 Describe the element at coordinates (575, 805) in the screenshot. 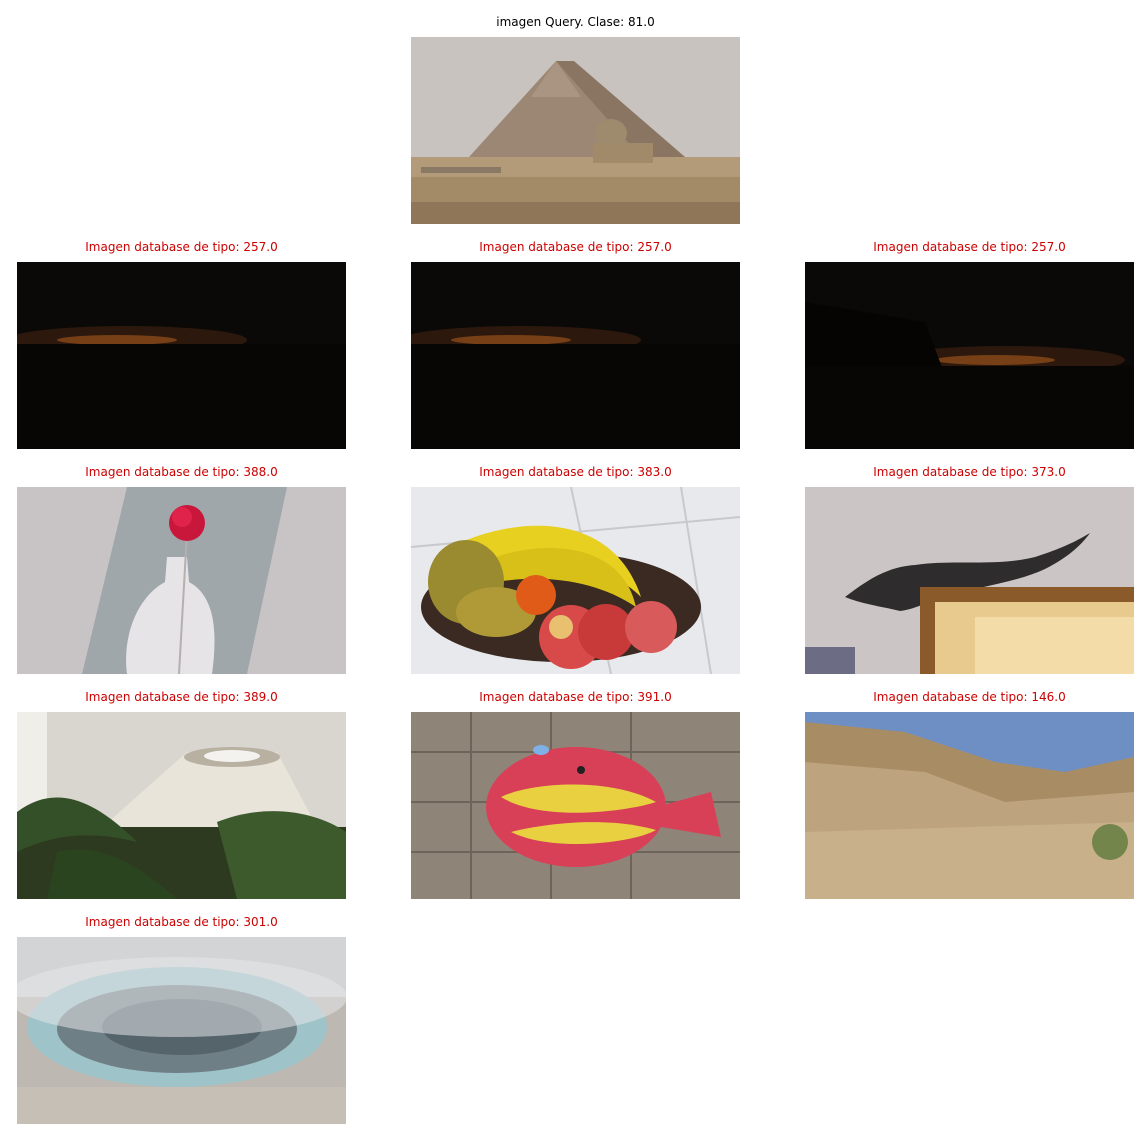

I see `result-image-fish-plush` at that location.